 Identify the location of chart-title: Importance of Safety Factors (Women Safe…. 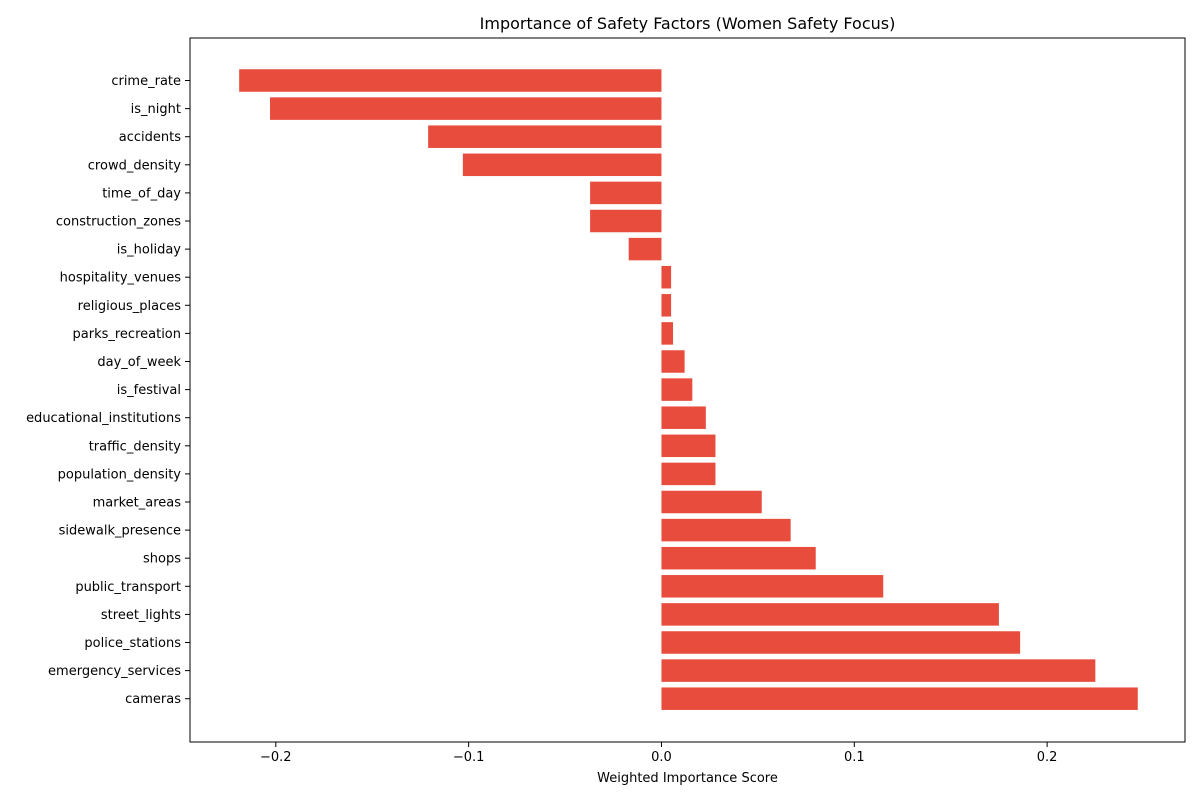
(688, 23).